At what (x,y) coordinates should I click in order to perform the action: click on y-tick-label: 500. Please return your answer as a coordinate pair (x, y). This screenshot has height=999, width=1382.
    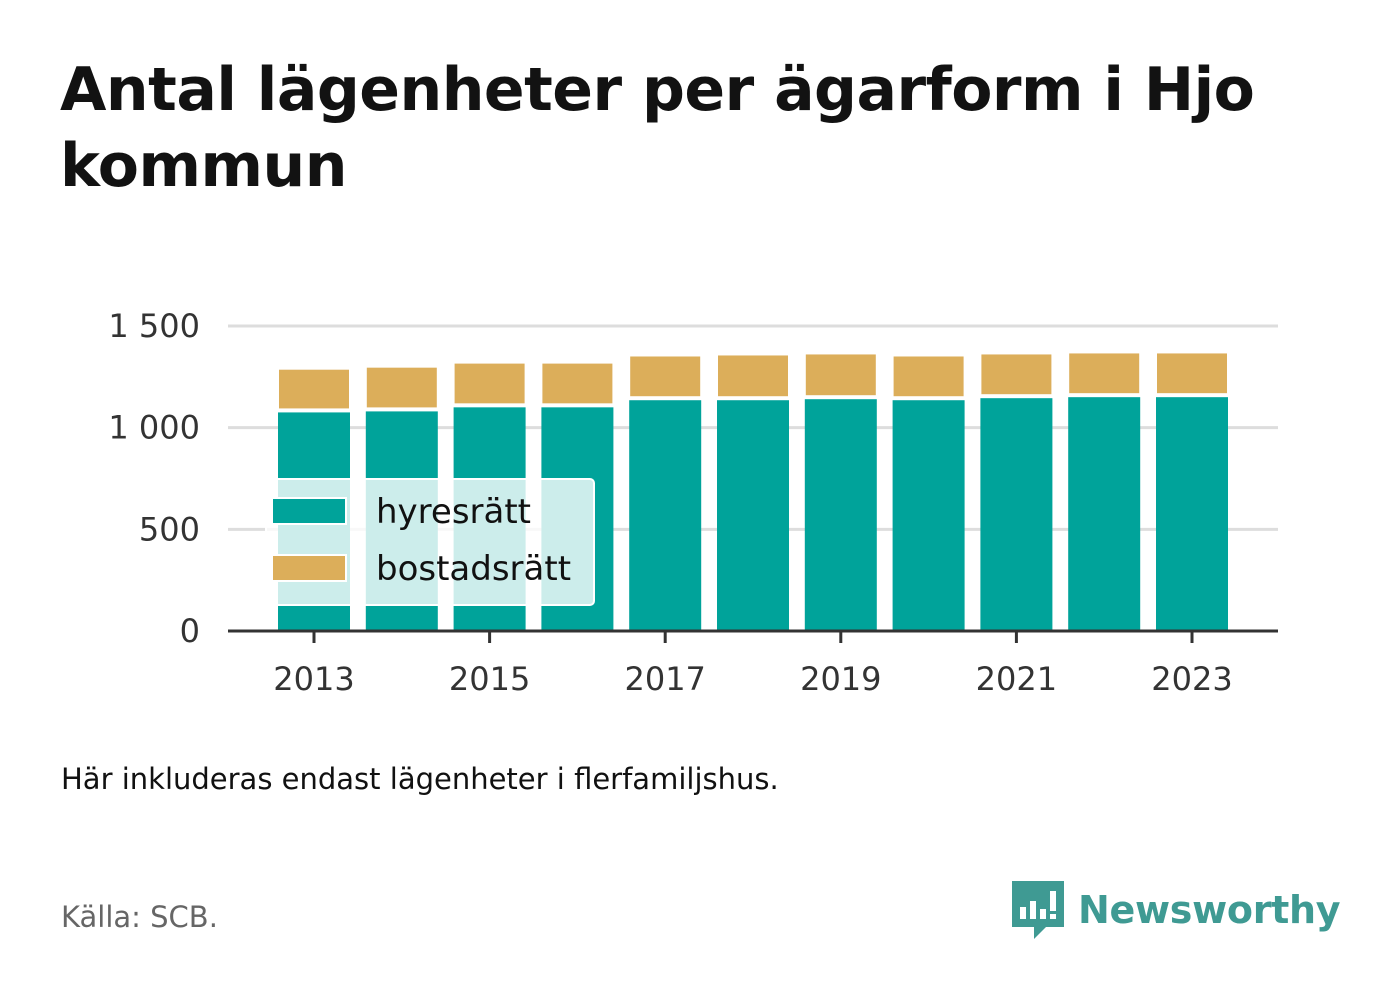
    Looking at the image, I should click on (169, 529).